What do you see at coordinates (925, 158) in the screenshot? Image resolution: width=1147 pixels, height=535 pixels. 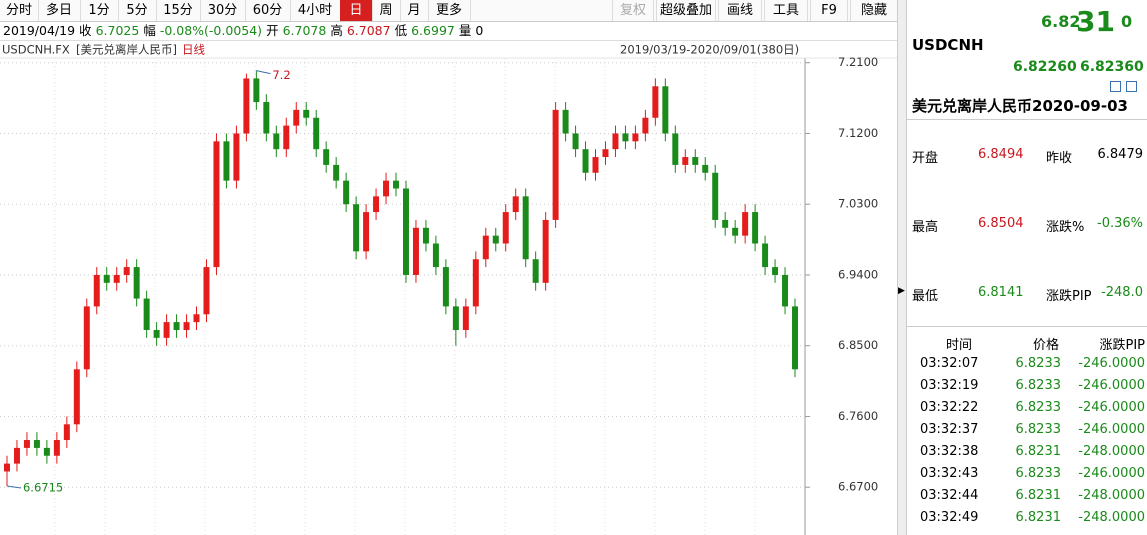 I see `stat-label: 开盘` at bounding box center [925, 158].